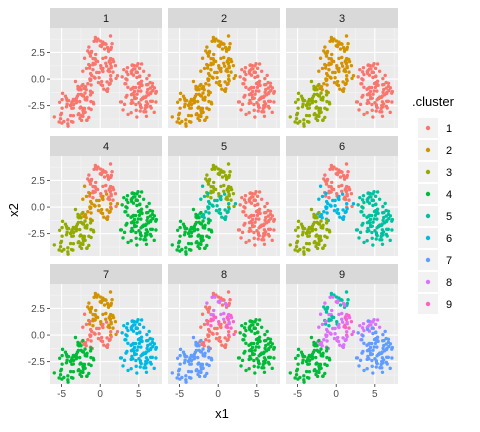 Image resolution: width=480 pixels, height=432 pixels. Describe the element at coordinates (428, 260) in the screenshot. I see `legend-swatch` at that location.